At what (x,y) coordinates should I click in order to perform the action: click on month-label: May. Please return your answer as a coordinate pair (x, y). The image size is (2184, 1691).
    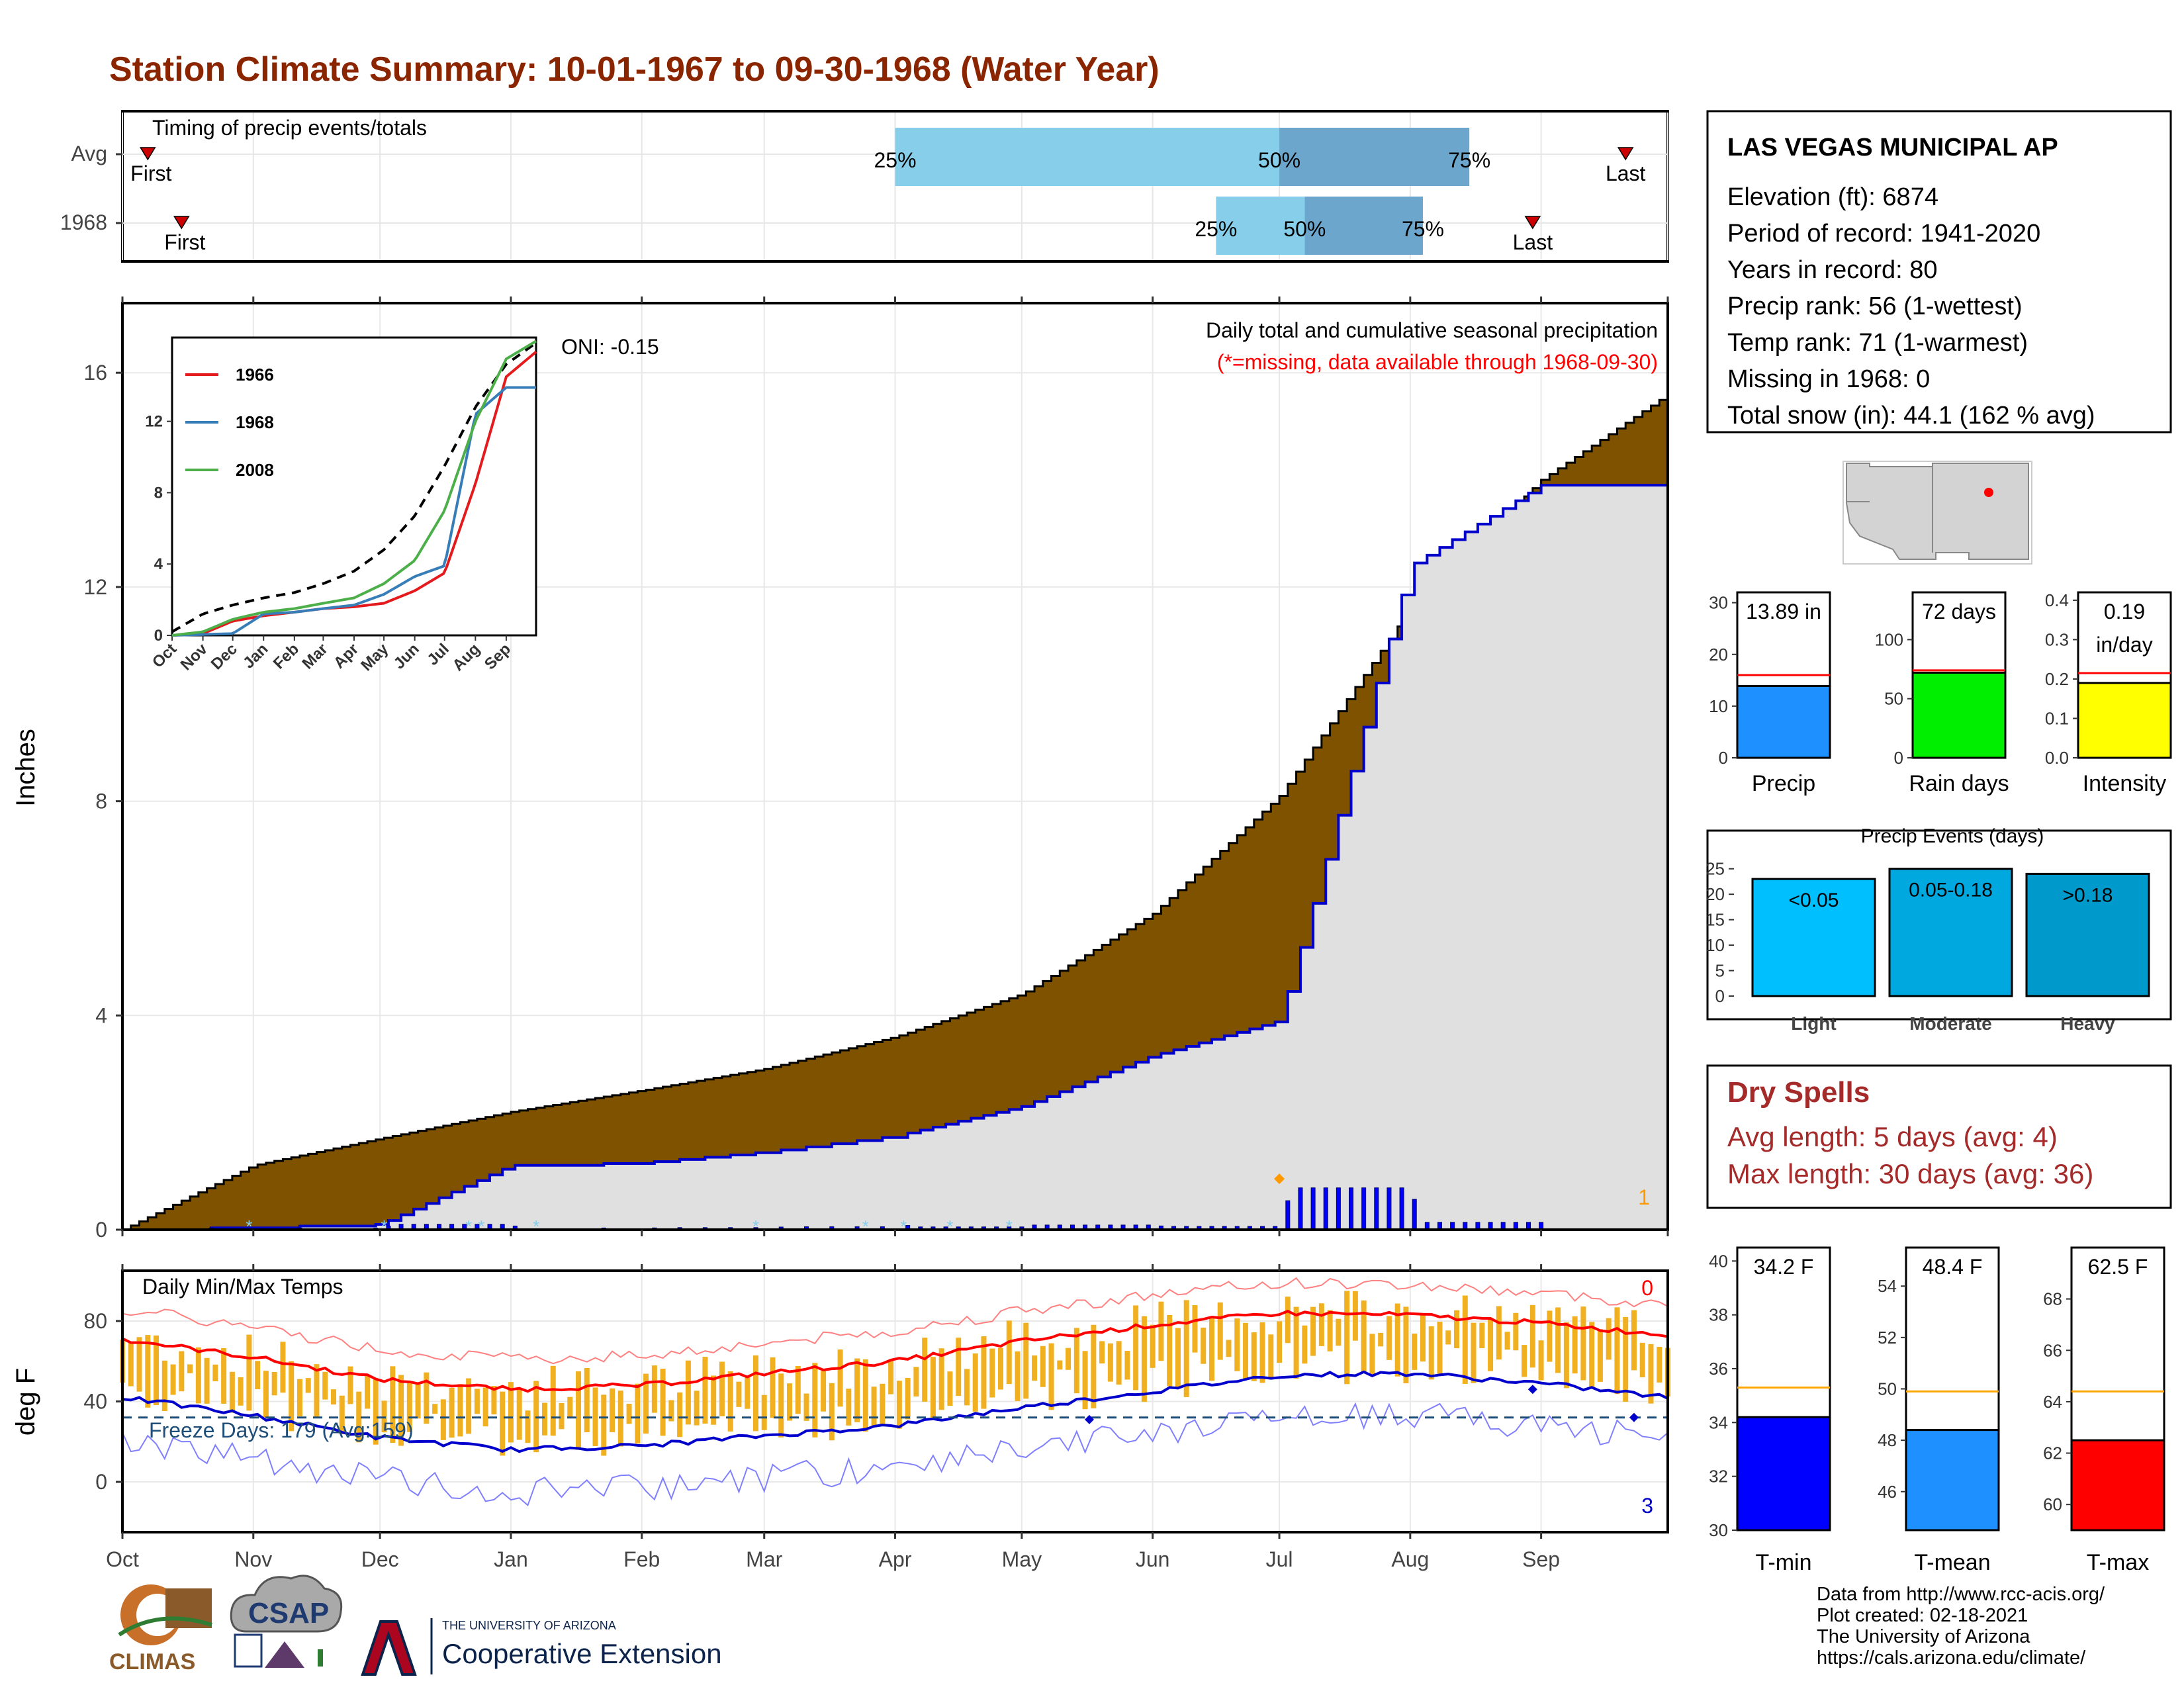
    Looking at the image, I should click on (1022, 1559).